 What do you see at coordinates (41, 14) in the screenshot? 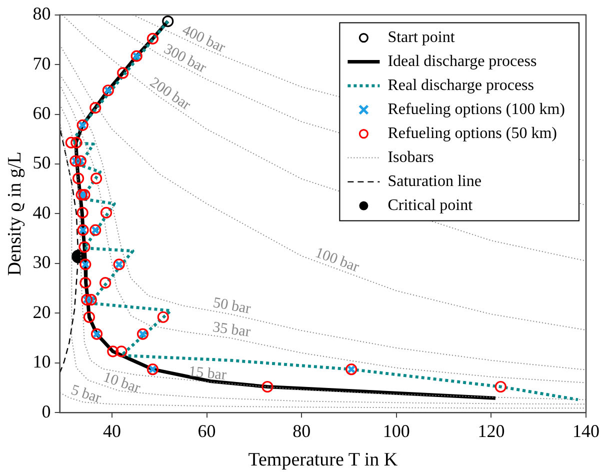
I see `y-tick-label: 80` at bounding box center [41, 14].